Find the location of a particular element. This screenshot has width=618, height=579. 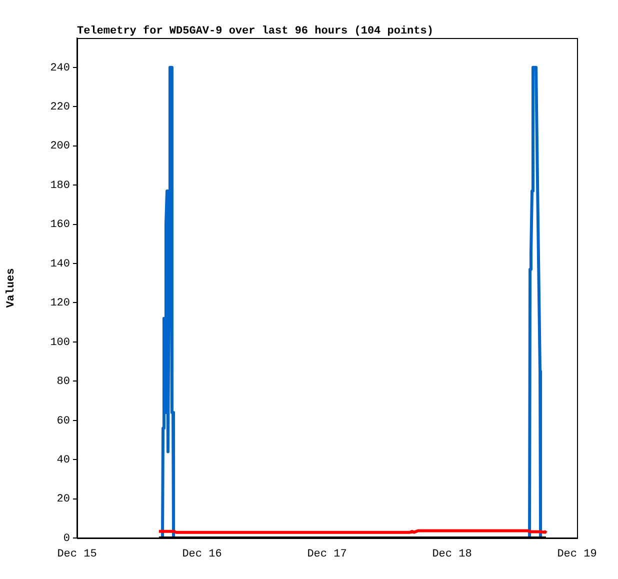

x-tick-label: Dec 19 is located at coordinates (577, 554).